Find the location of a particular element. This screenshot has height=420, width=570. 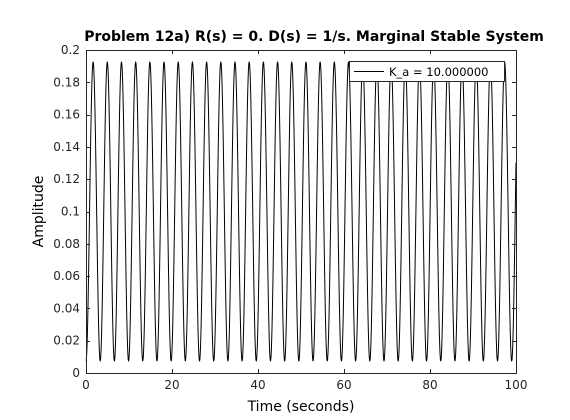

x-axis-label: Time (seconds) is located at coordinates (301, 407).